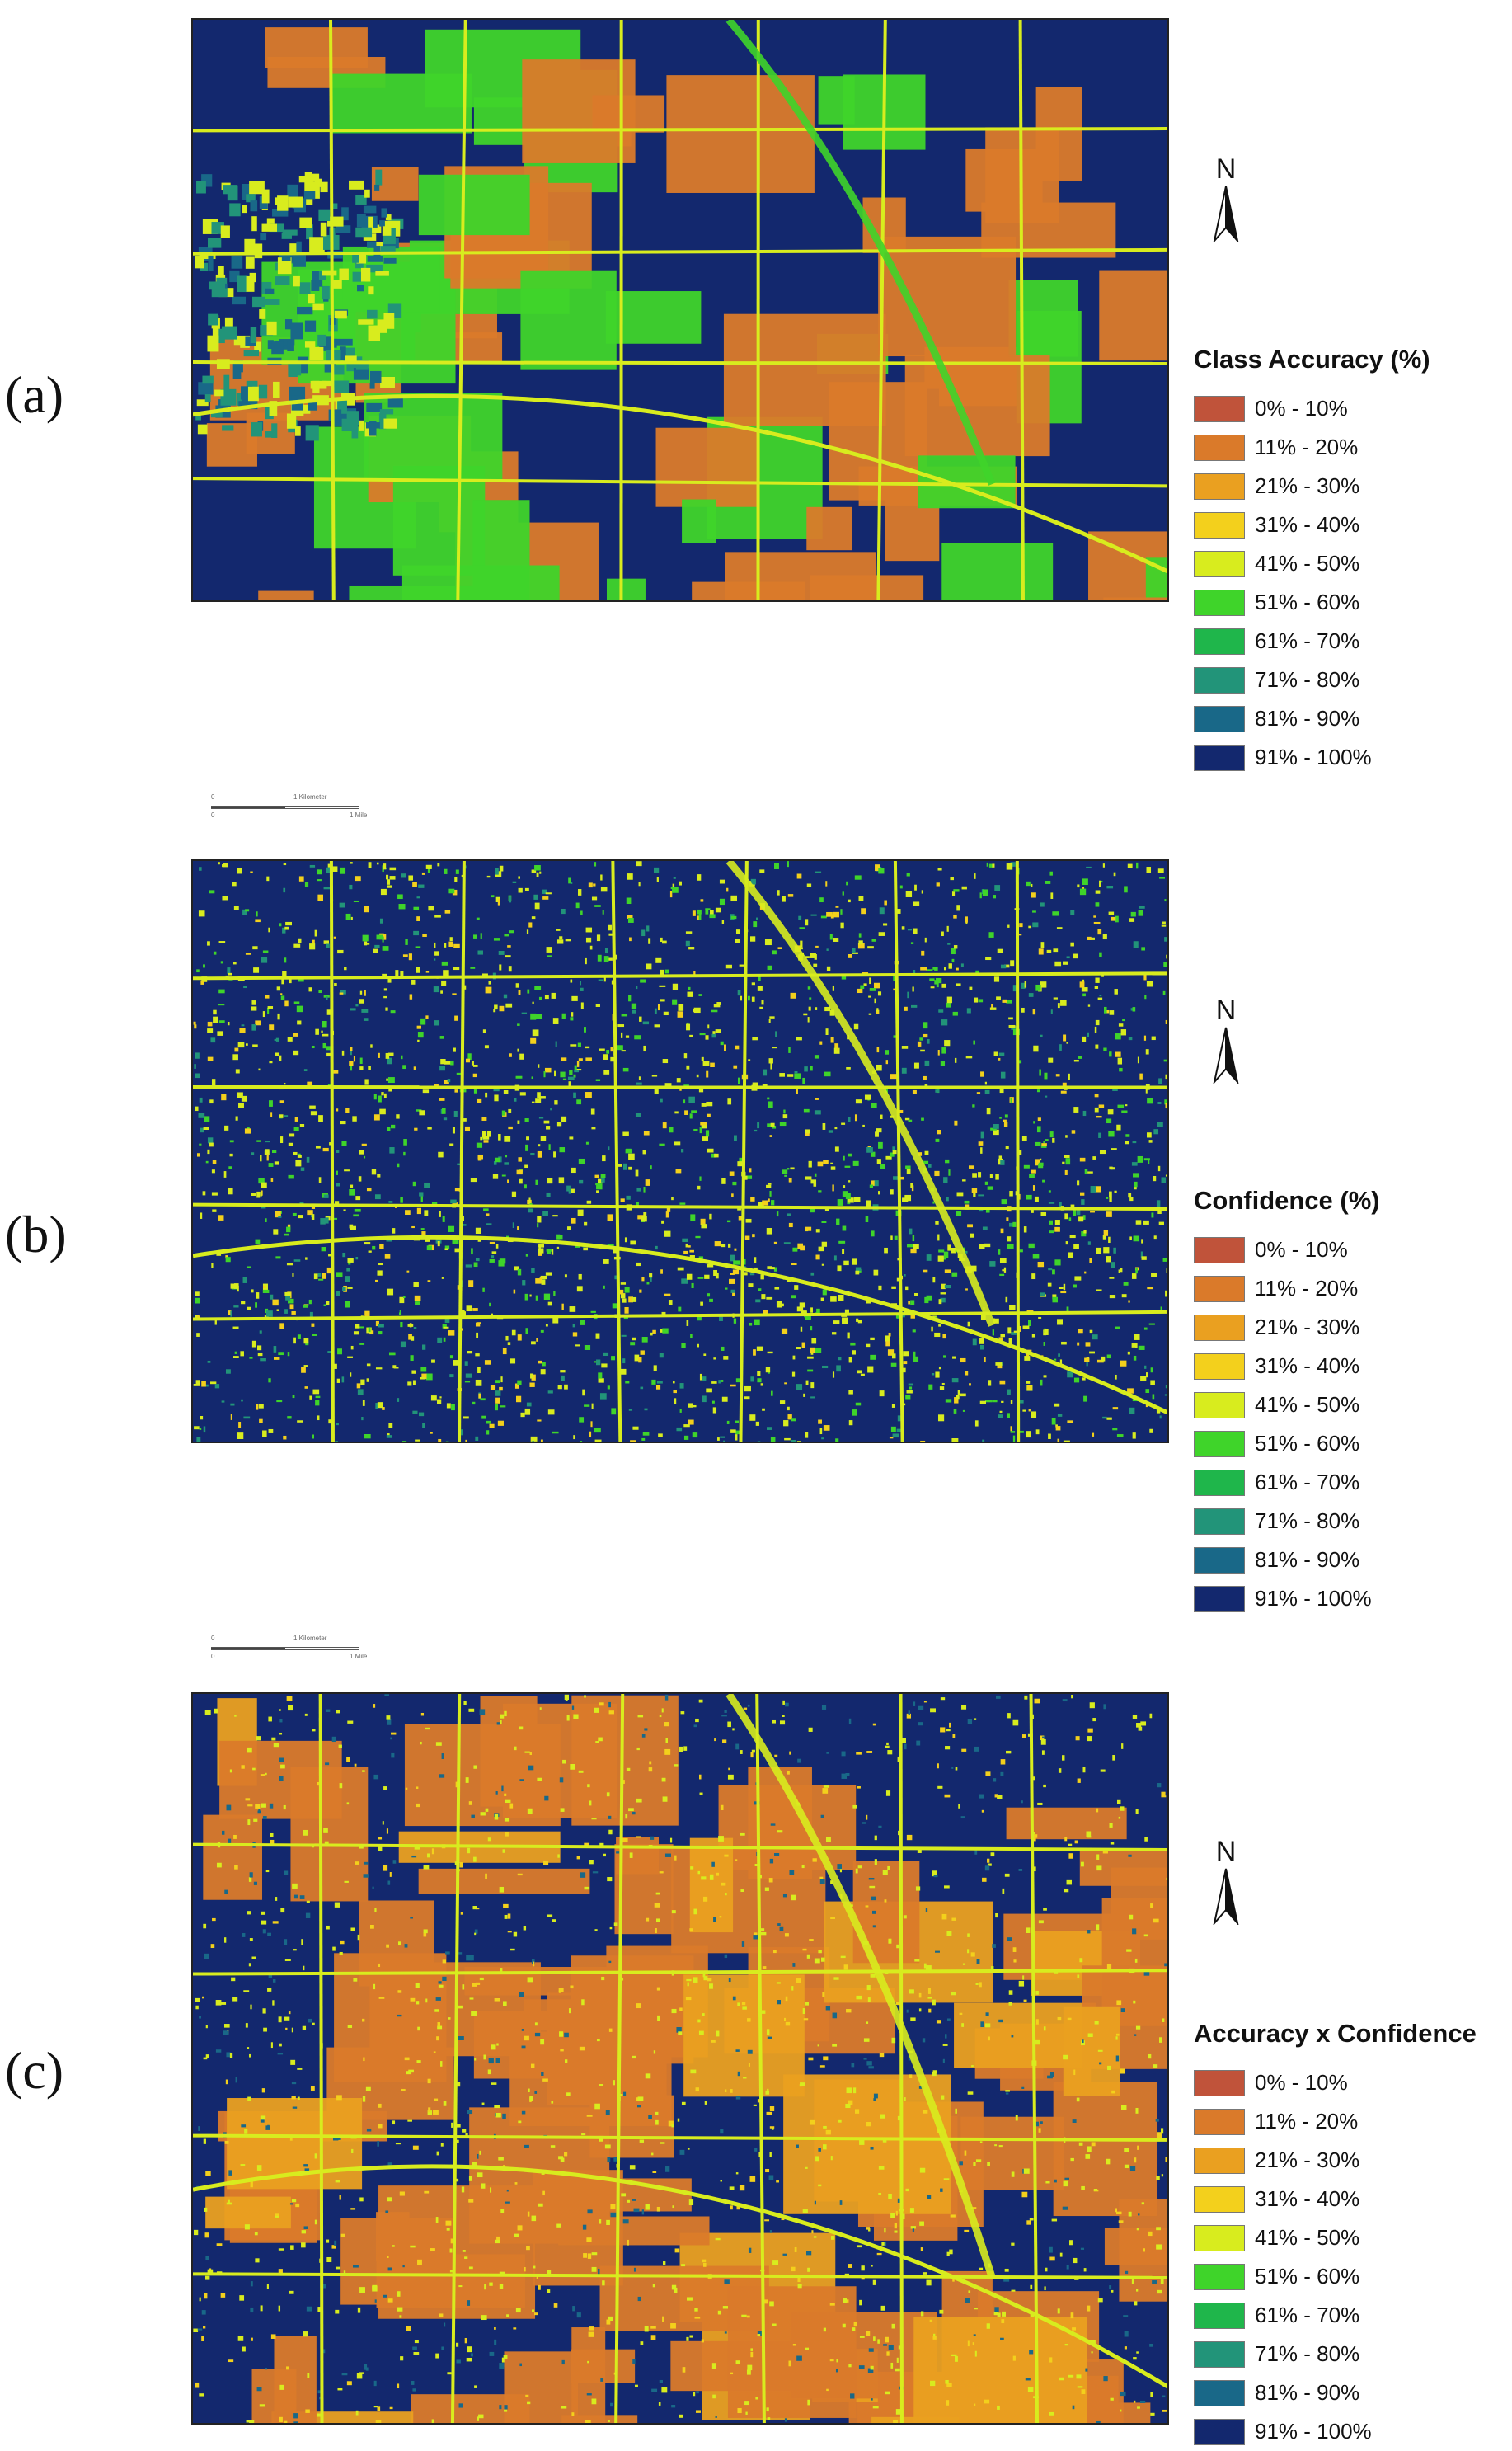 The height and width of the screenshot is (2451, 1512). I want to click on legend-label: 51% - 60%, so click(1307, 1443).